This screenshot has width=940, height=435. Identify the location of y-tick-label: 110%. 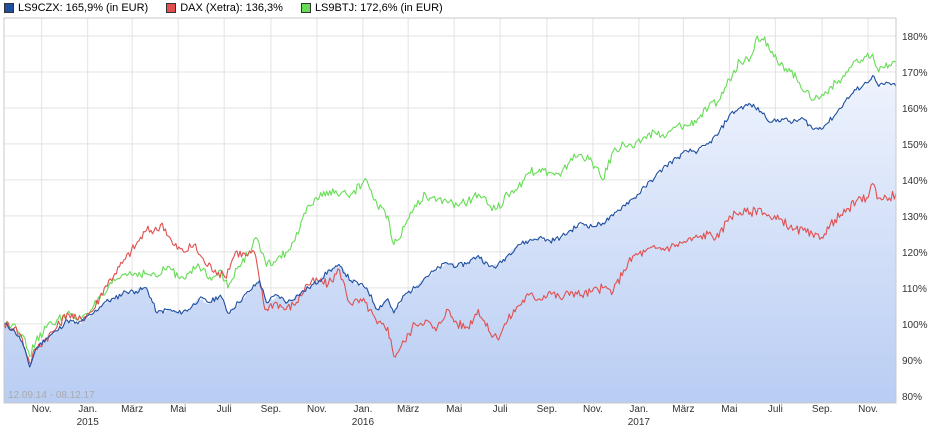
(914, 289).